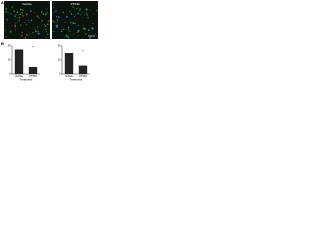 The image size is (320, 240). Describe the element at coordinates (9, 46) in the screenshot. I see `y-tick-label: 40` at that location.